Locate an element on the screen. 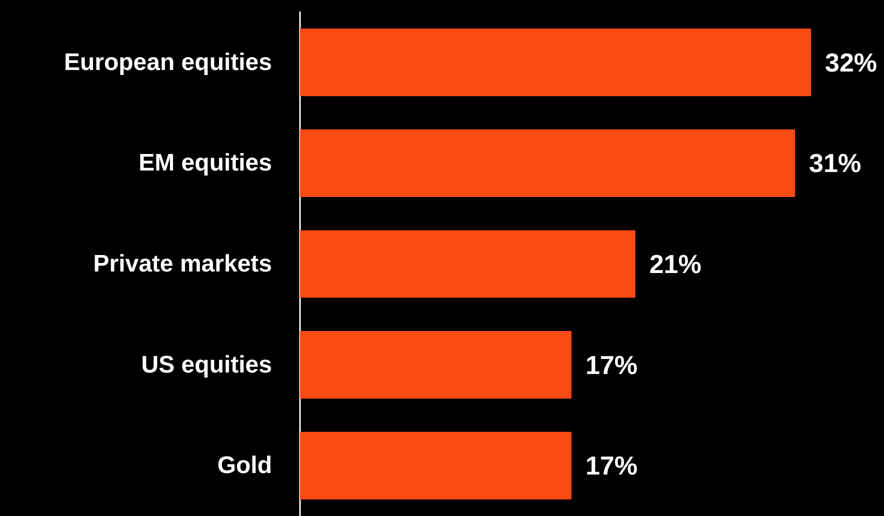 This screenshot has width=884, height=516. data-label: 21% is located at coordinates (675, 264).